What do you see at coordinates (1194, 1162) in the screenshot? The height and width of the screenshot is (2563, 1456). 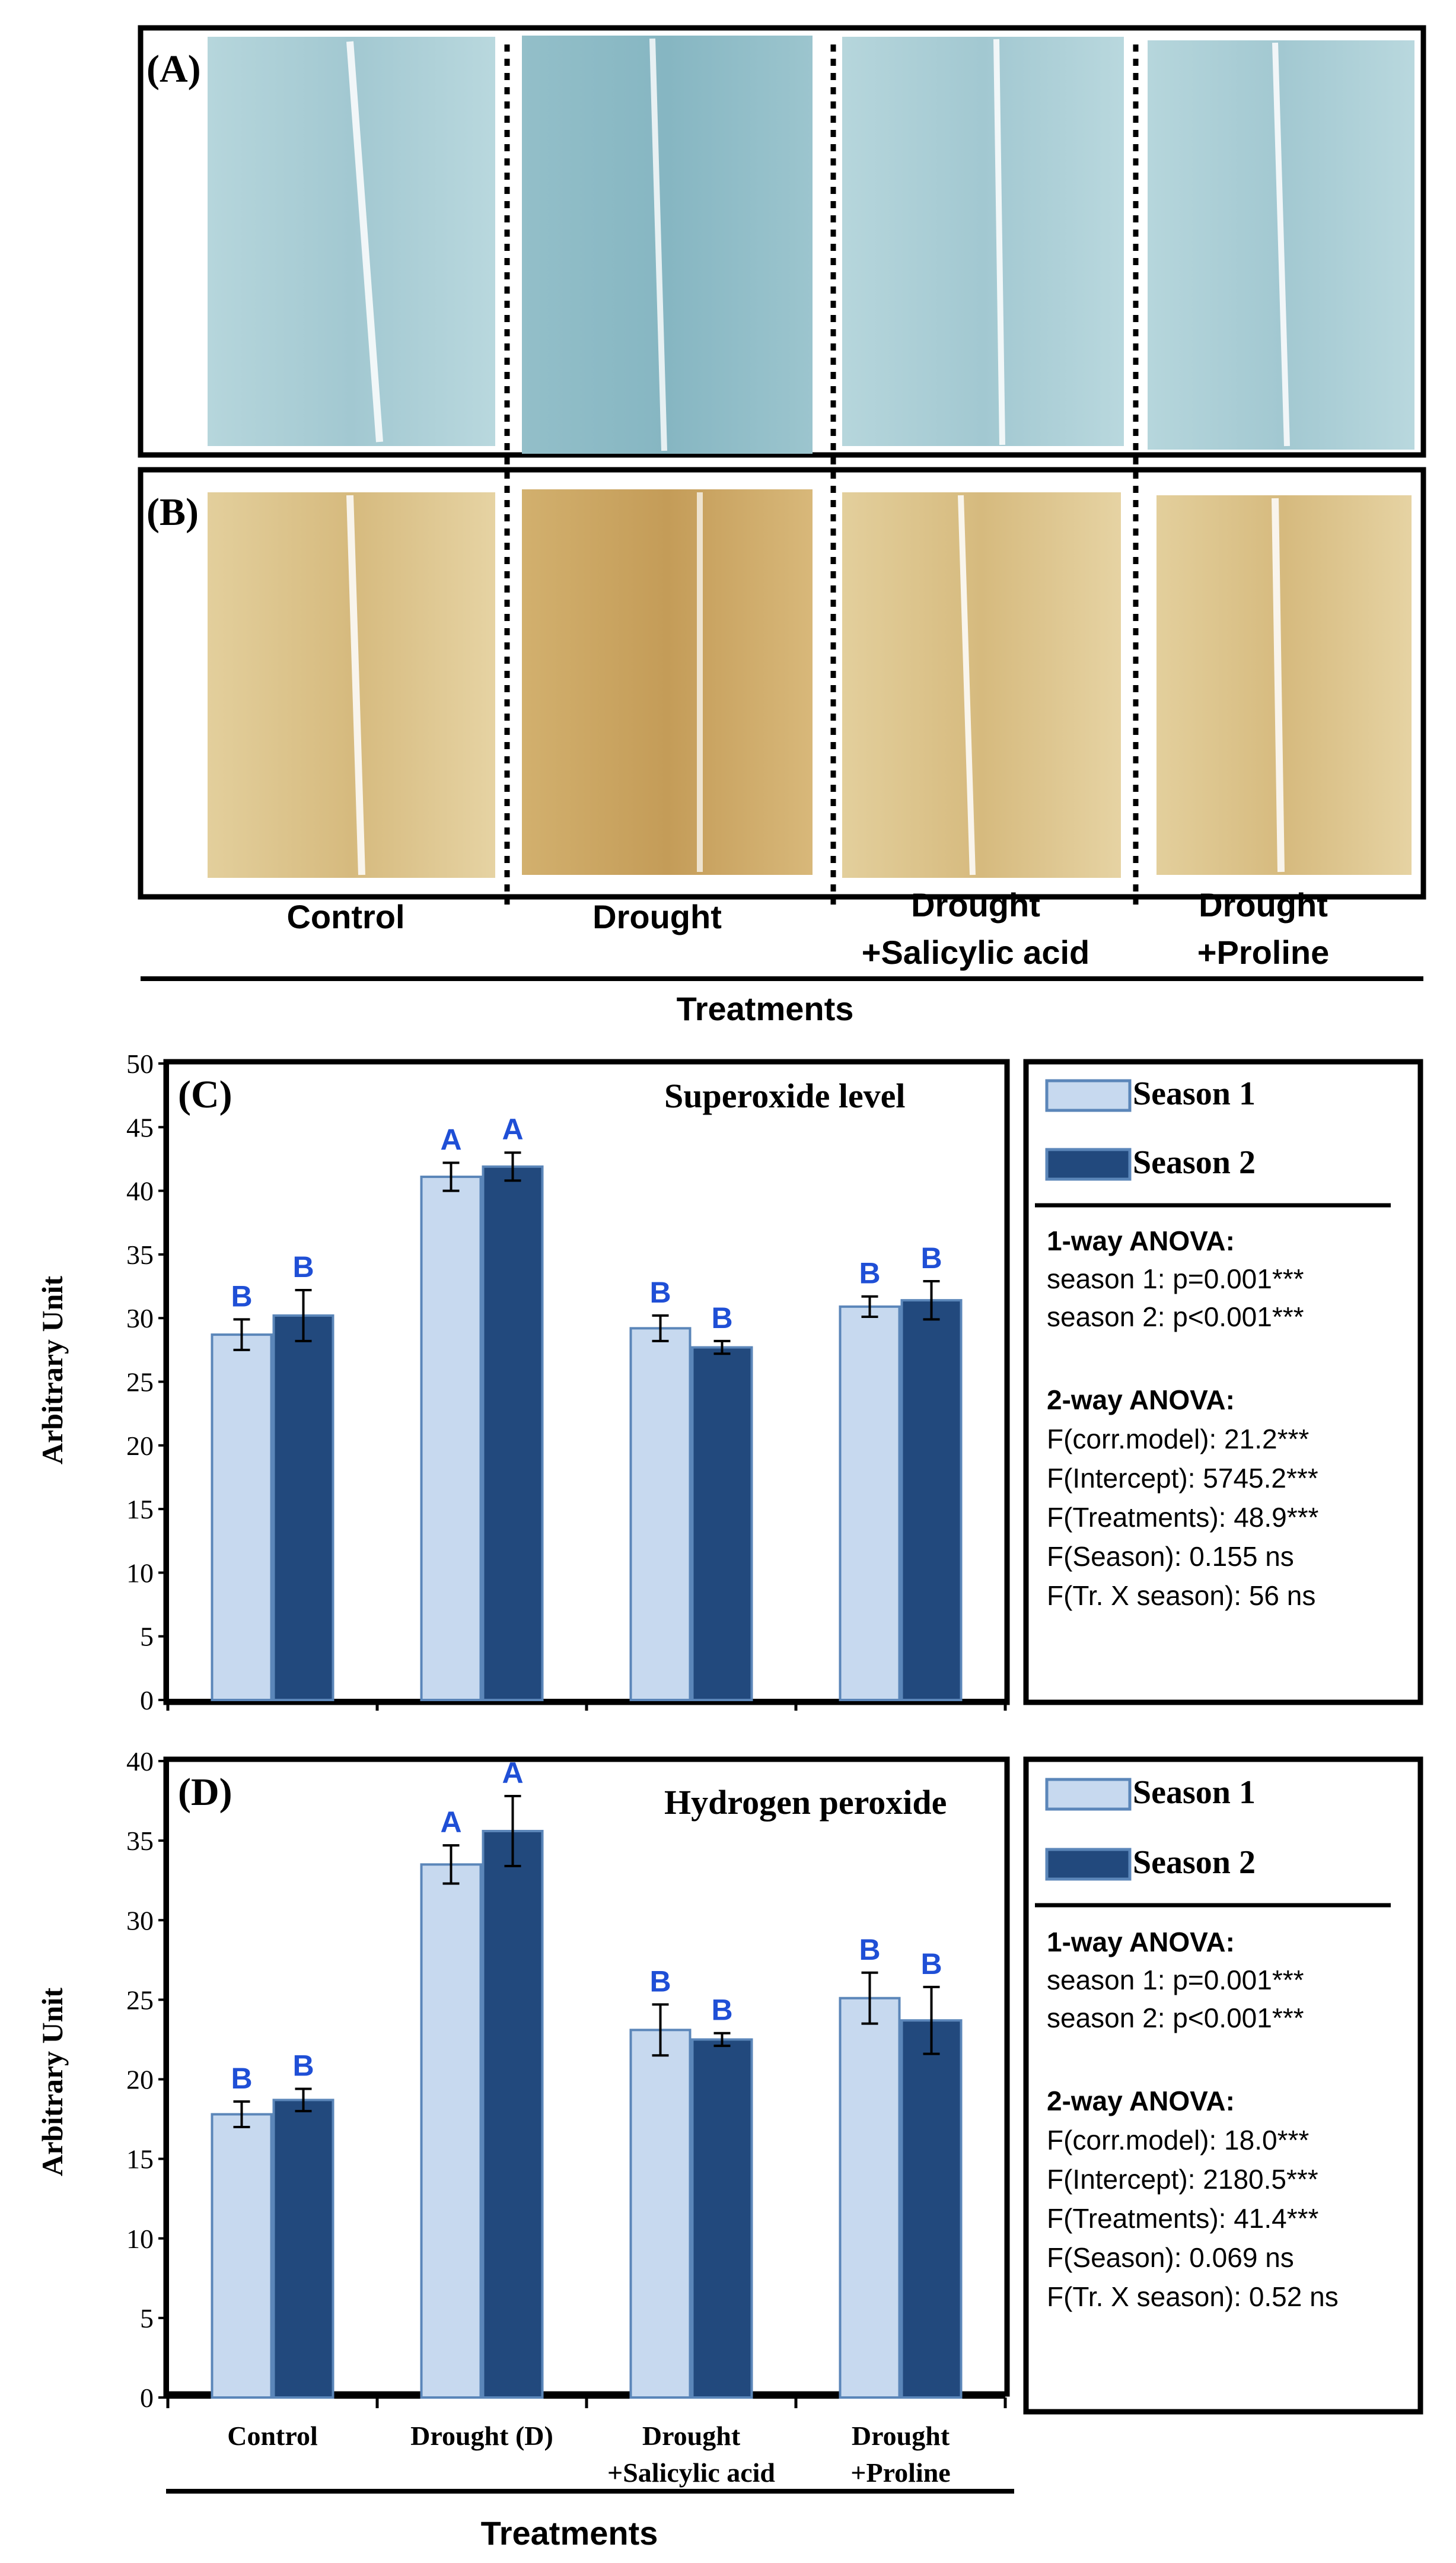 I see `legend-c-season2: Season 2` at bounding box center [1194, 1162].